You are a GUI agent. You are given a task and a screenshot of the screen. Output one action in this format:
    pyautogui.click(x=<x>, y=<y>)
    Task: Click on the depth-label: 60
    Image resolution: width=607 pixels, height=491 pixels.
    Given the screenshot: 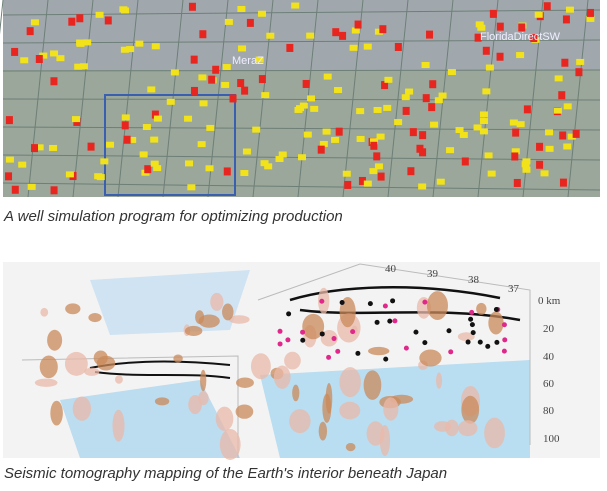 What is the action you would take?
    pyautogui.click(x=549, y=384)
    